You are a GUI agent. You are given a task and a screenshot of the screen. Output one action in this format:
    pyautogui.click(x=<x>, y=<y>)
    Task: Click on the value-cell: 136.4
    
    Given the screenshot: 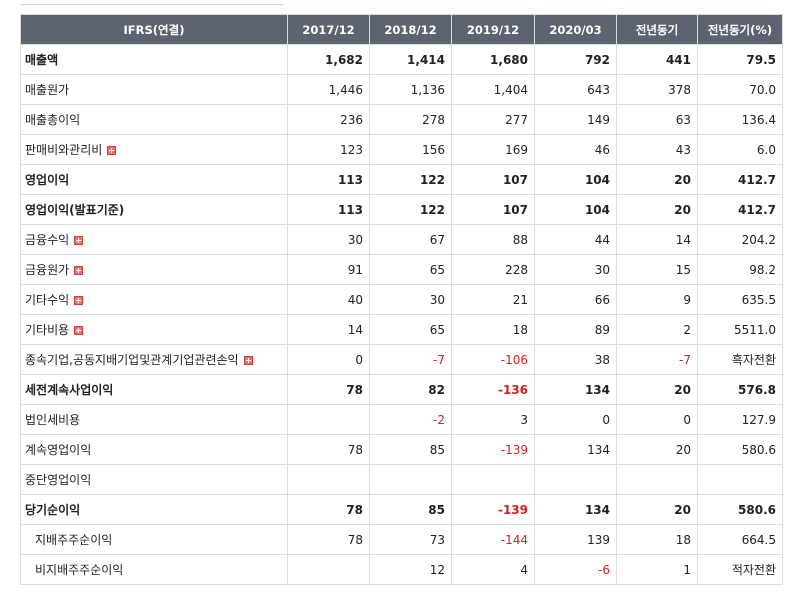 What is the action you would take?
    pyautogui.click(x=740, y=119)
    